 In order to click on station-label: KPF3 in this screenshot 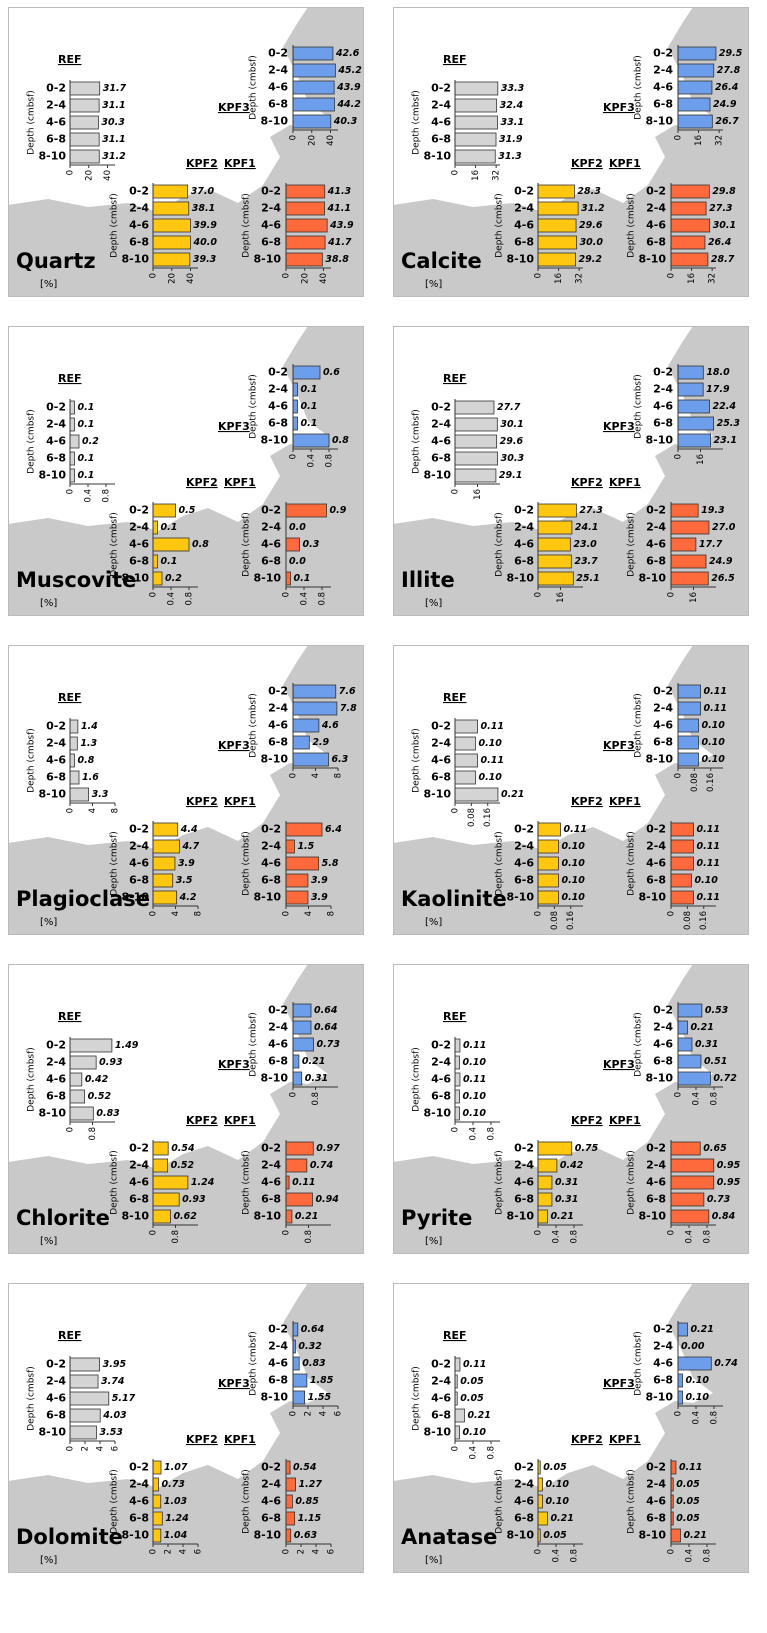, I will do `click(619, 426)`.